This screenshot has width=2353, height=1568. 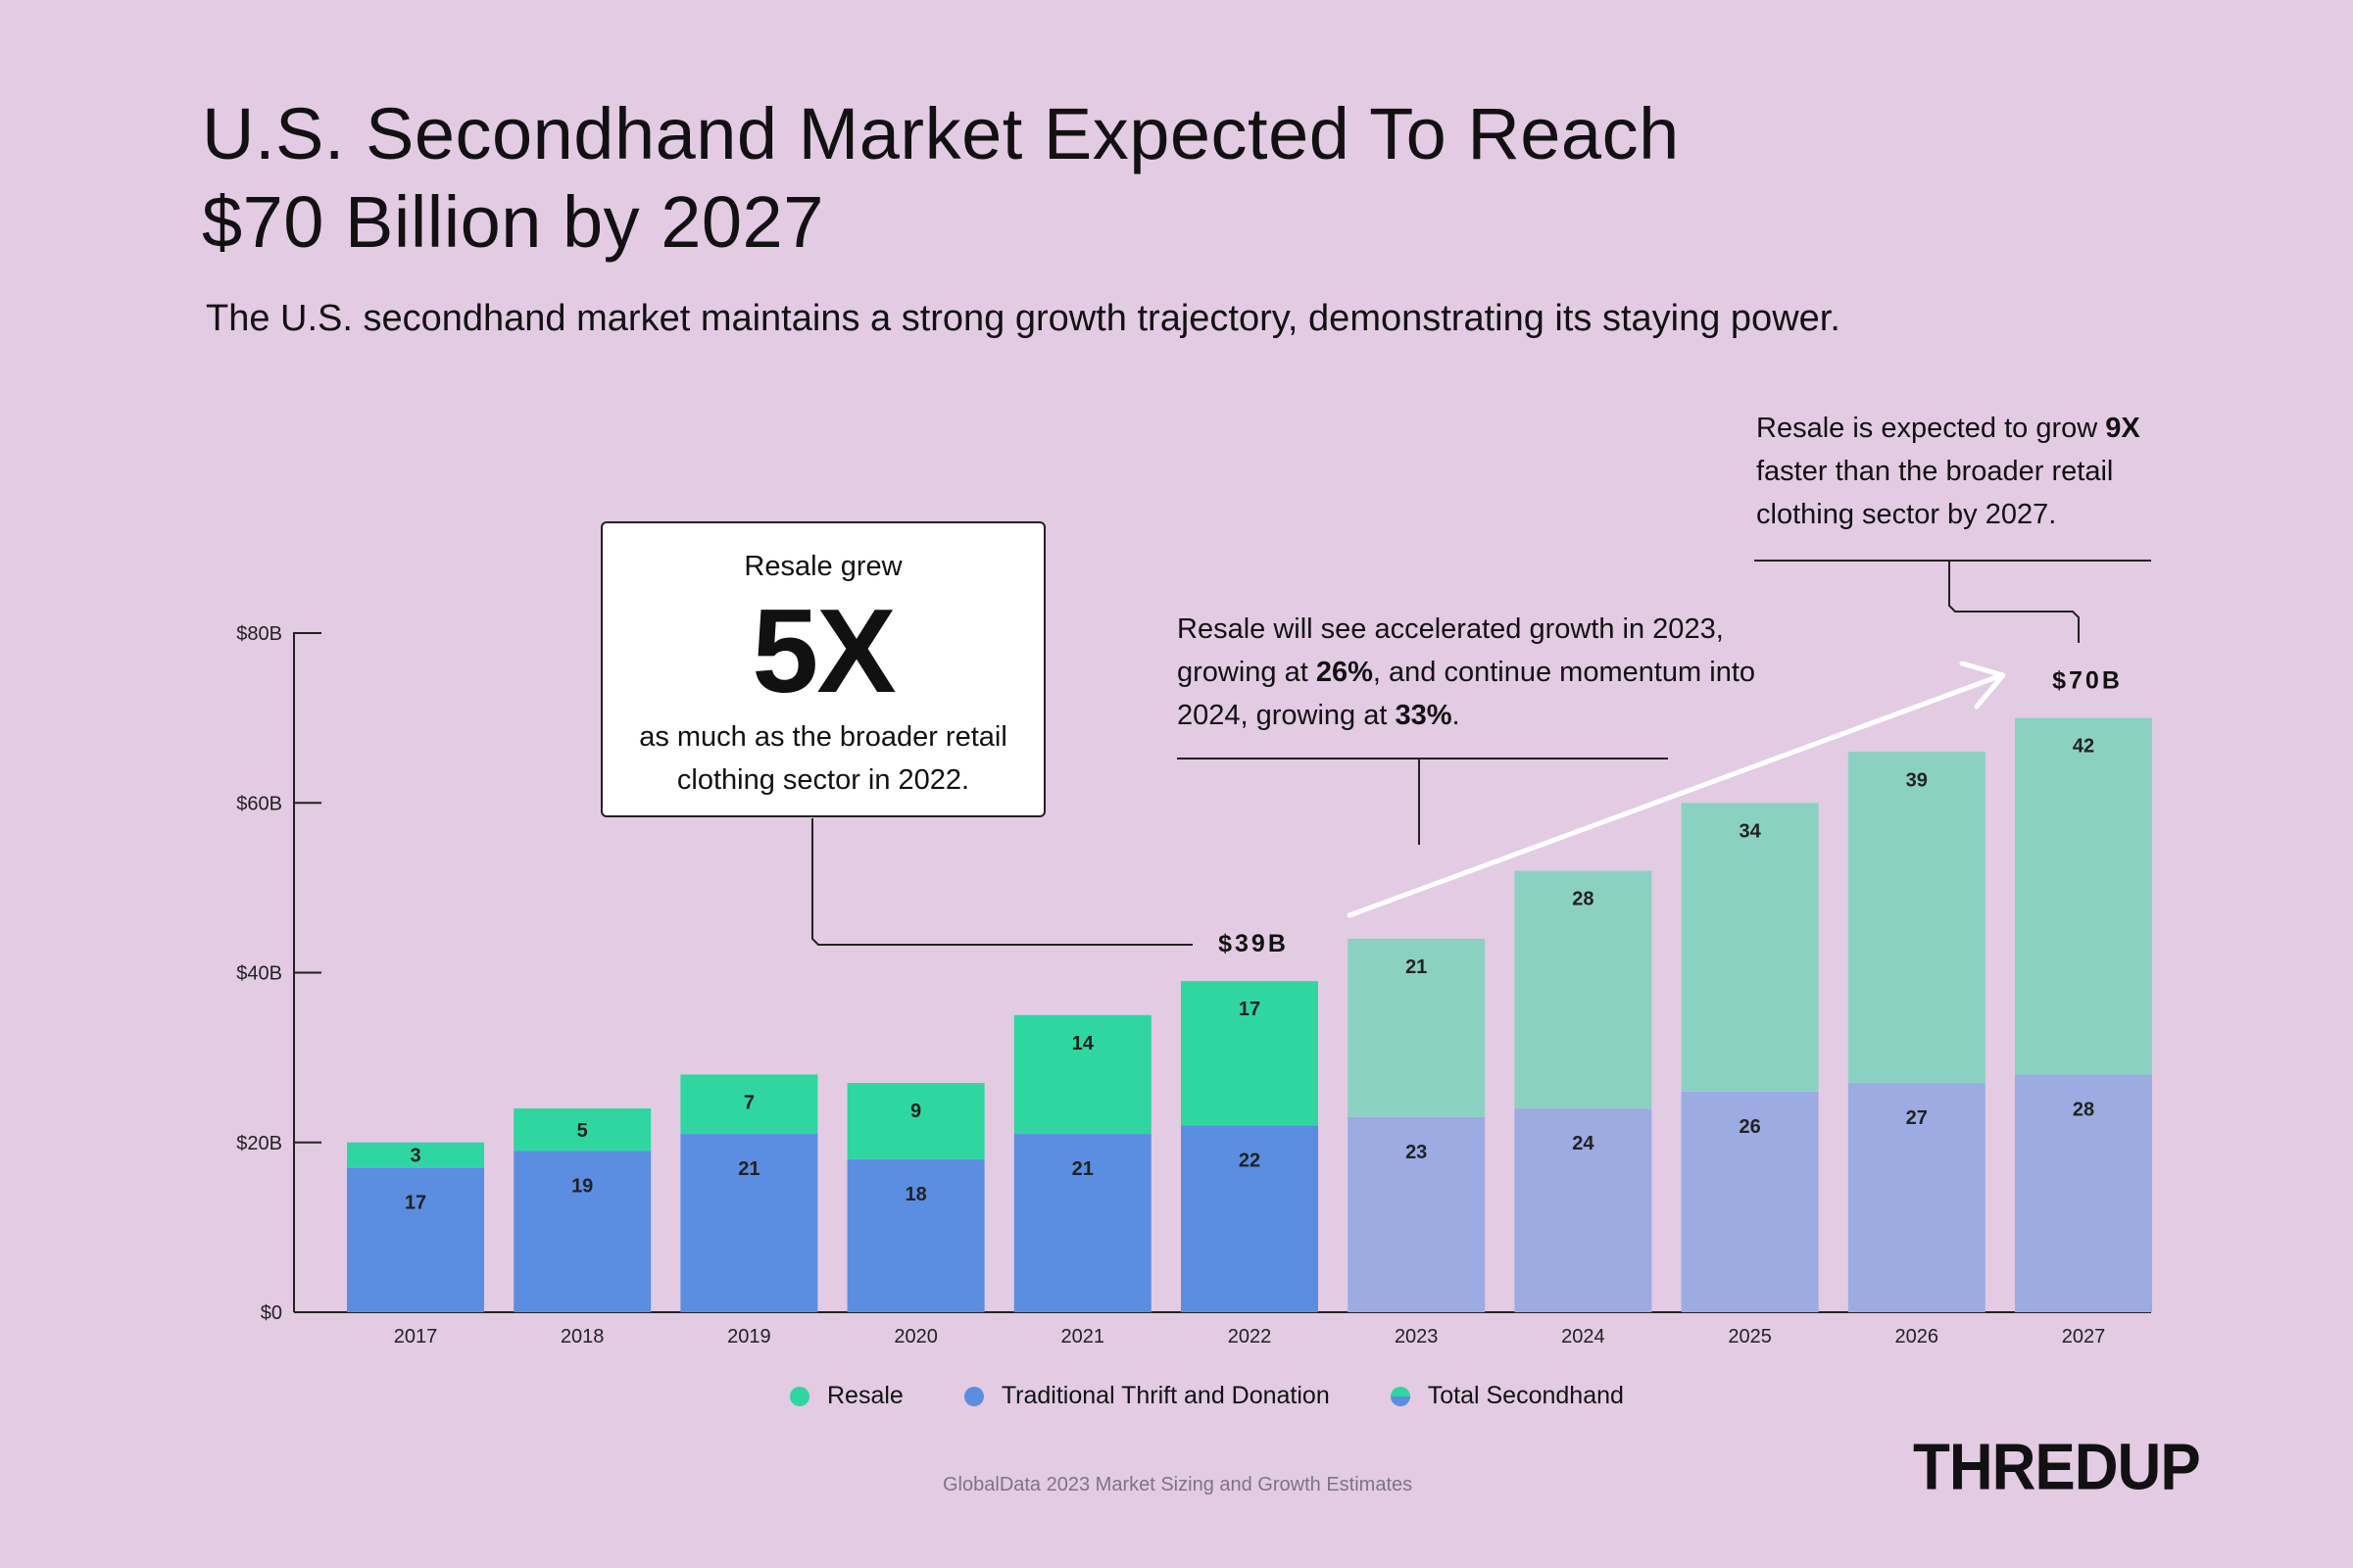 I want to click on bar-thrift-2023, so click(x=1417, y=1214).